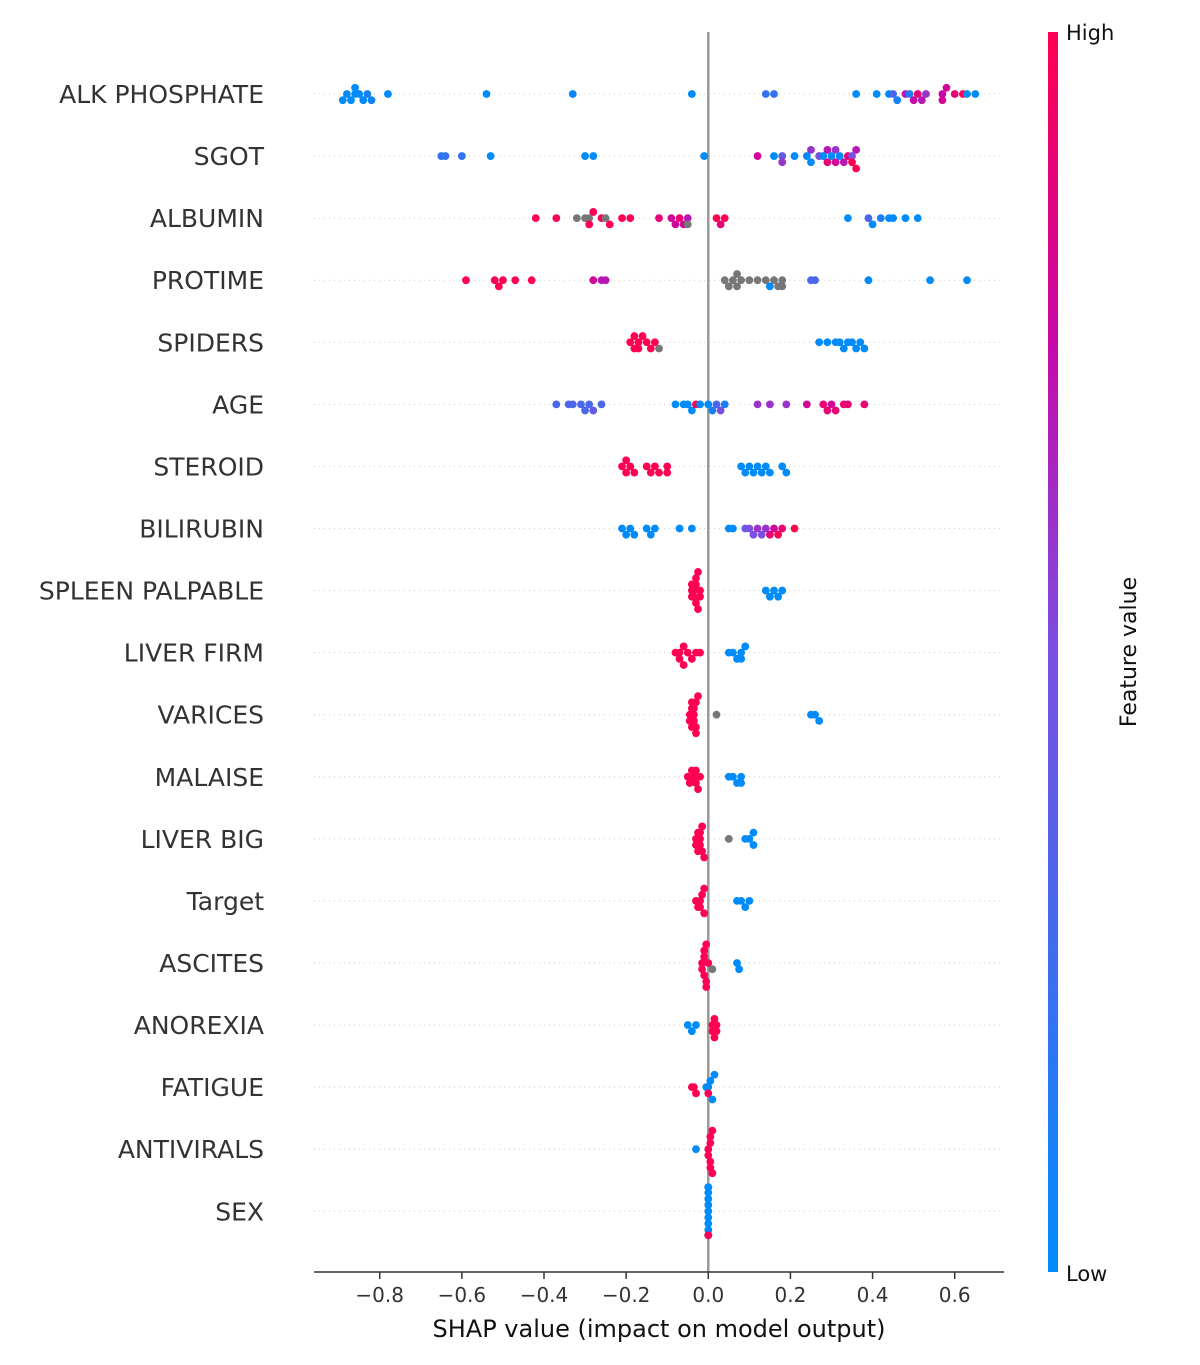  I want to click on shap-point-anorexia, so click(691, 1031).